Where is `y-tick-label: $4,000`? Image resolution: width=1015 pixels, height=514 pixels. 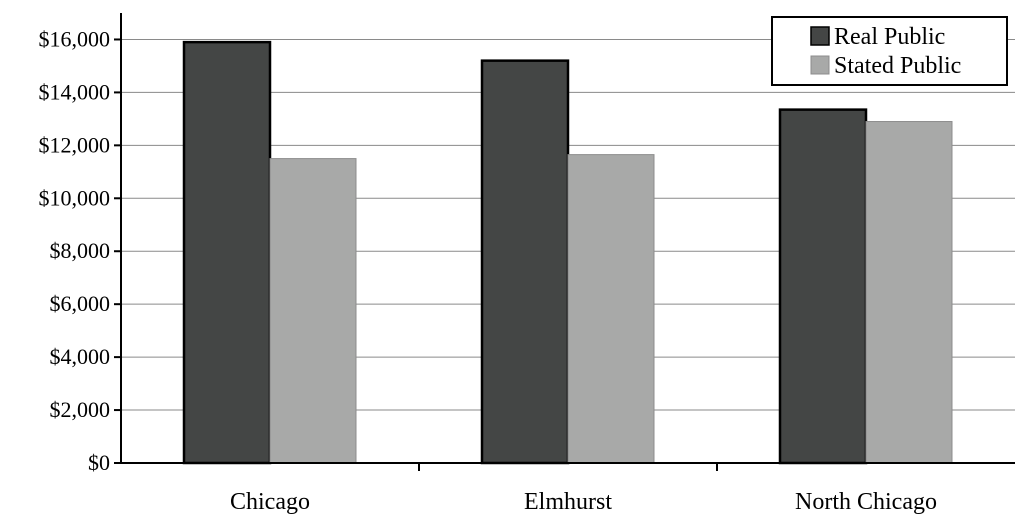 y-tick-label: $4,000 is located at coordinates (80, 356).